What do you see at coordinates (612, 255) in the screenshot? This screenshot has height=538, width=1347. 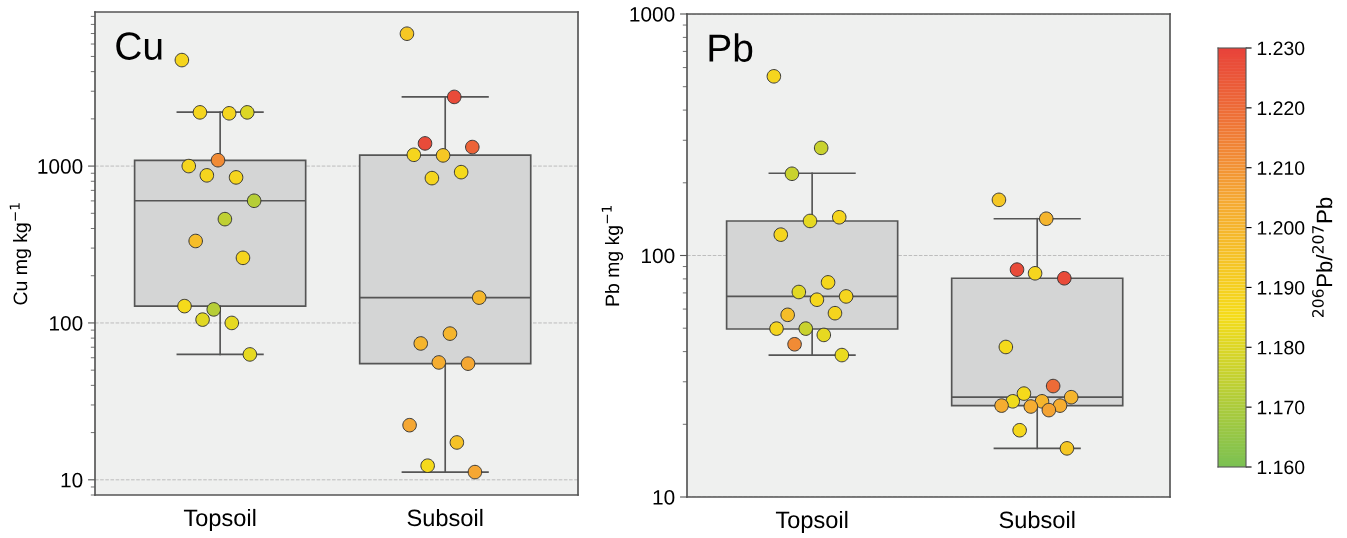 I see `y-axis-title: Pb mg kg$^{−1}$` at bounding box center [612, 255].